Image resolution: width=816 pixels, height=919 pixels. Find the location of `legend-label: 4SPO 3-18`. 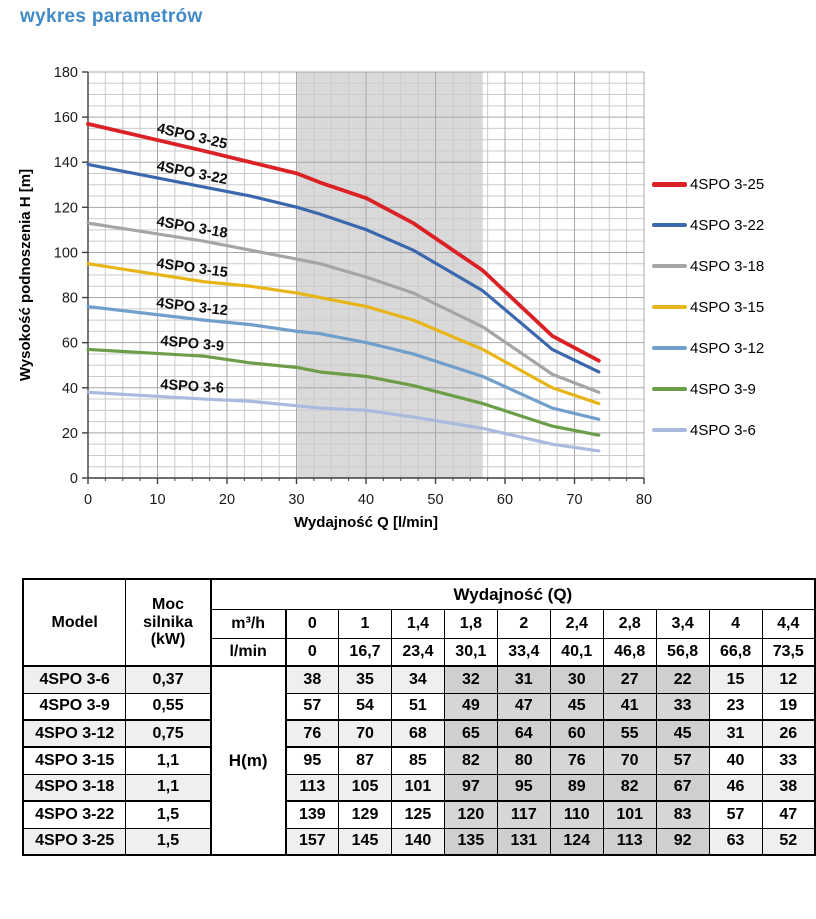

legend-label: 4SPO 3-18 is located at coordinates (727, 266).